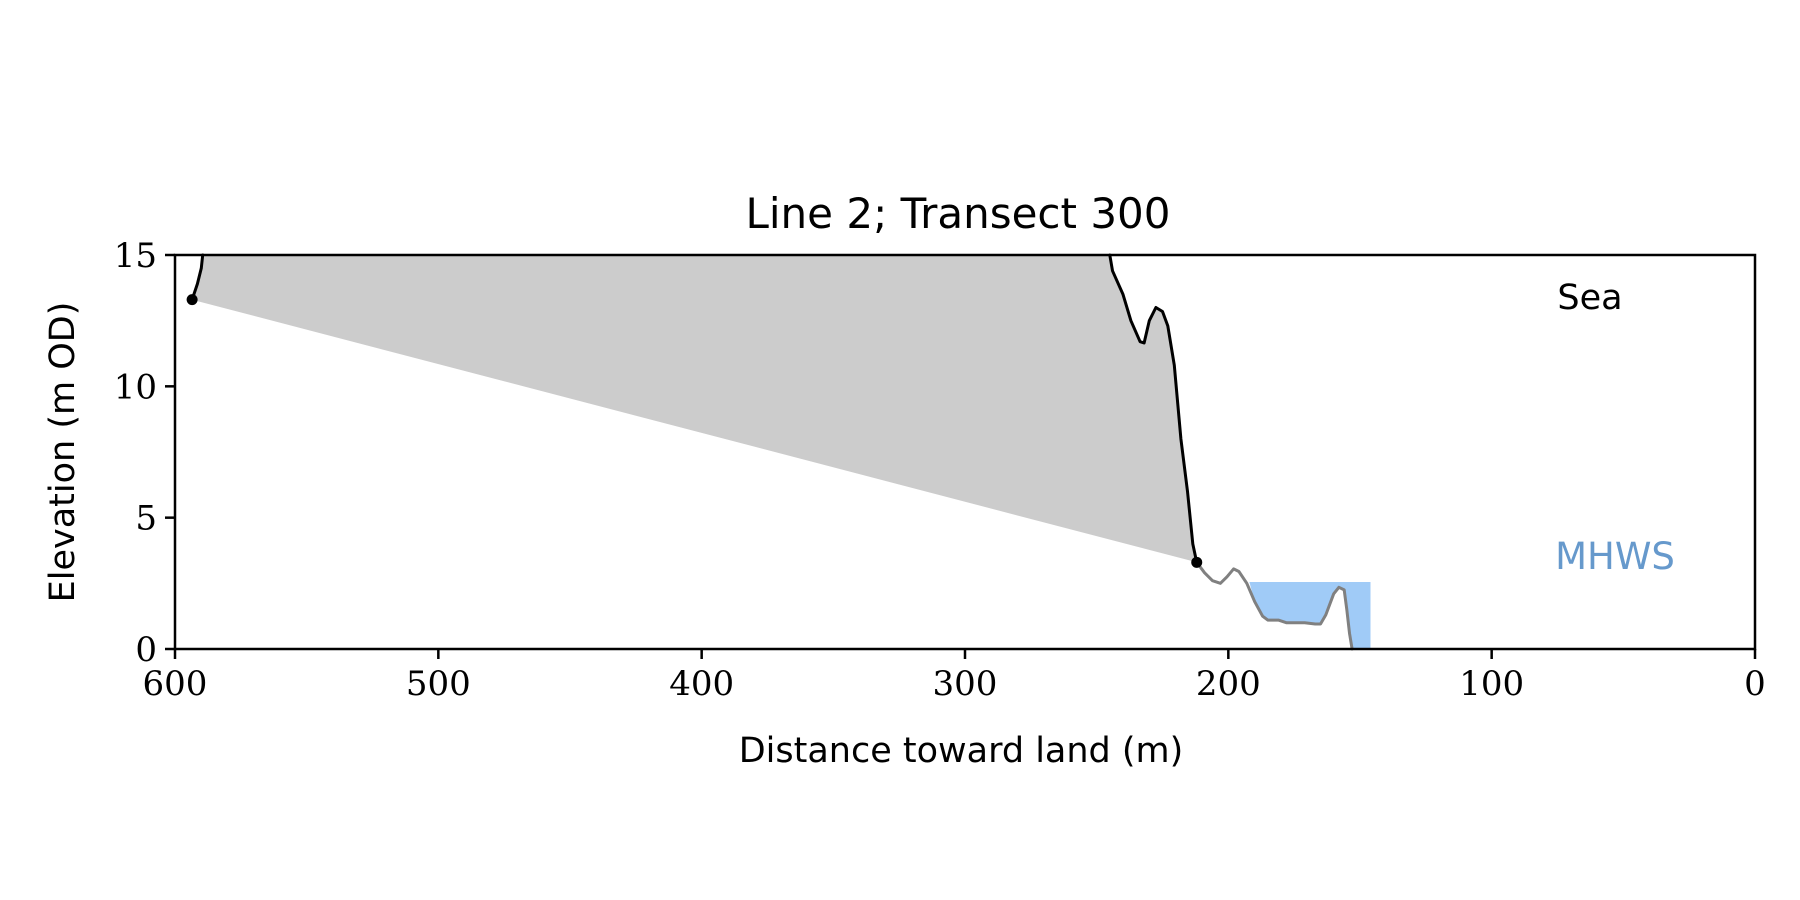  Describe the element at coordinates (197, 277) in the screenshot. I see `profile-upper-line` at that location.